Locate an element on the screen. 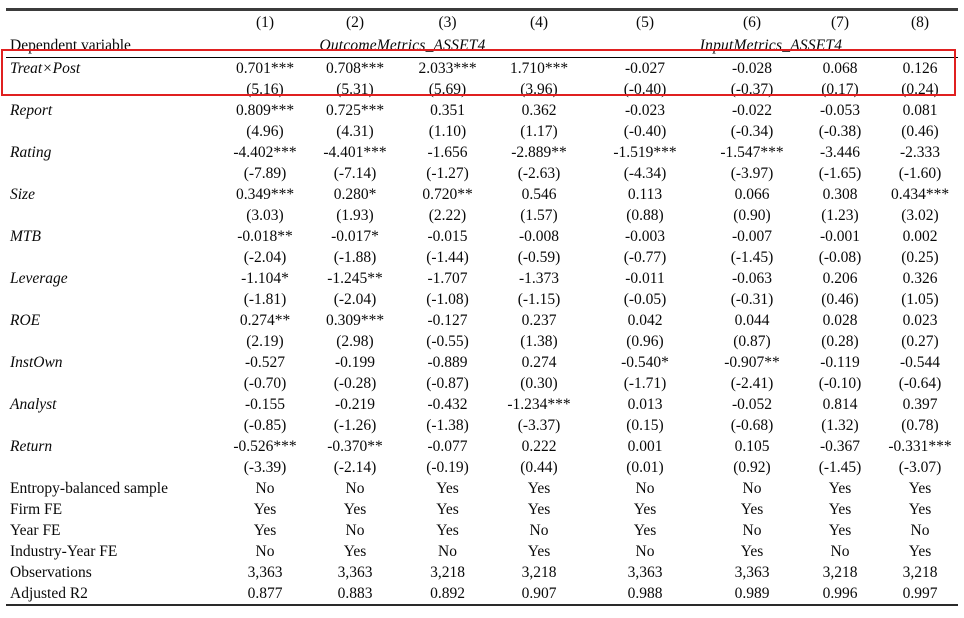  tstat-cell: (-0.10) is located at coordinates (840, 383).